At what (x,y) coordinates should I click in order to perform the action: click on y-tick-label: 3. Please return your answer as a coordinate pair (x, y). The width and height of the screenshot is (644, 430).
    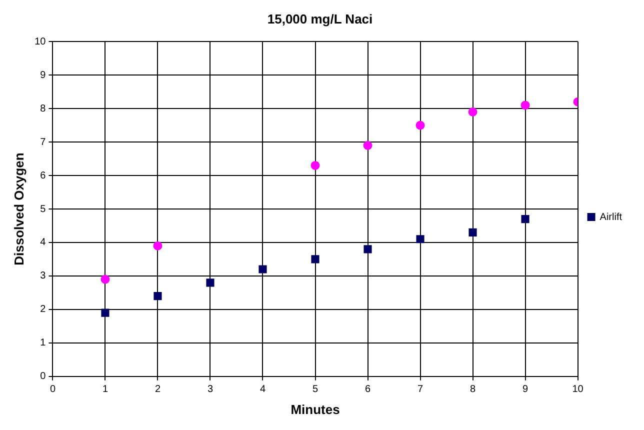
    Looking at the image, I should click on (43, 276).